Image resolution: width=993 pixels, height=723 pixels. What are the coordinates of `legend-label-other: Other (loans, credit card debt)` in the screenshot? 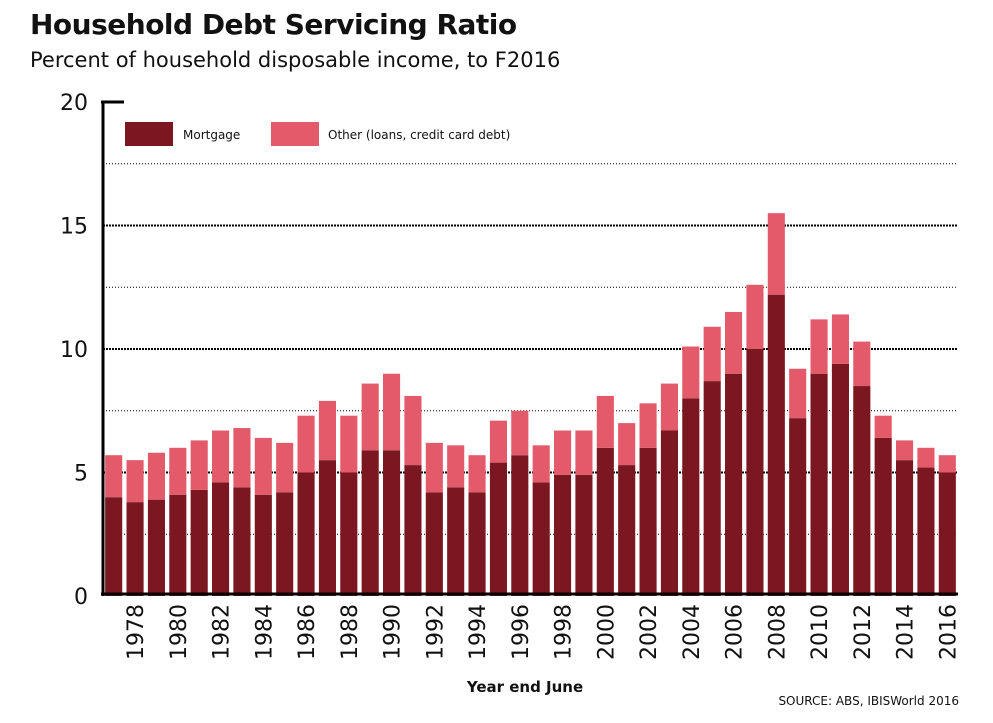 It's located at (419, 135).